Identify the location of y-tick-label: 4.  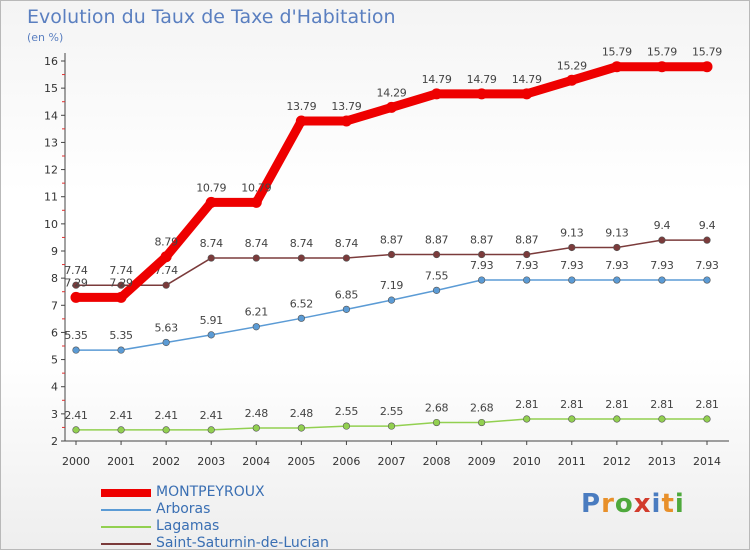
(54, 387).